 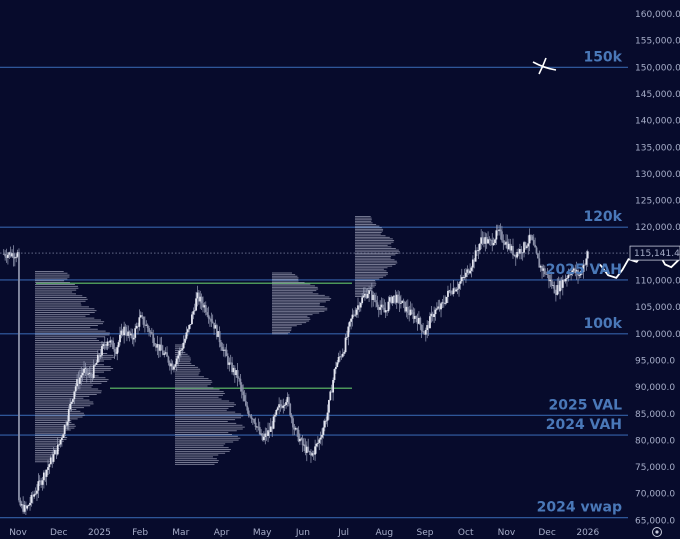 I want to click on time-tick: Dec, so click(x=546, y=533).